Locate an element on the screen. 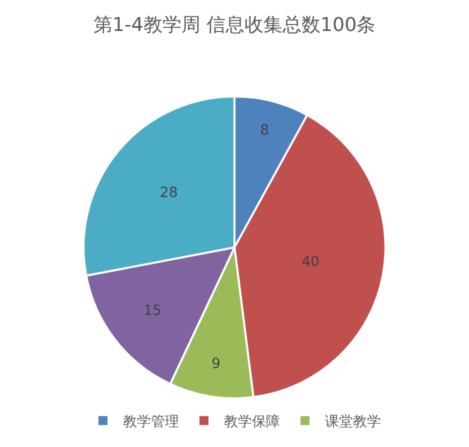 The height and width of the screenshot is (447, 469). data-label: 40 is located at coordinates (311, 262).